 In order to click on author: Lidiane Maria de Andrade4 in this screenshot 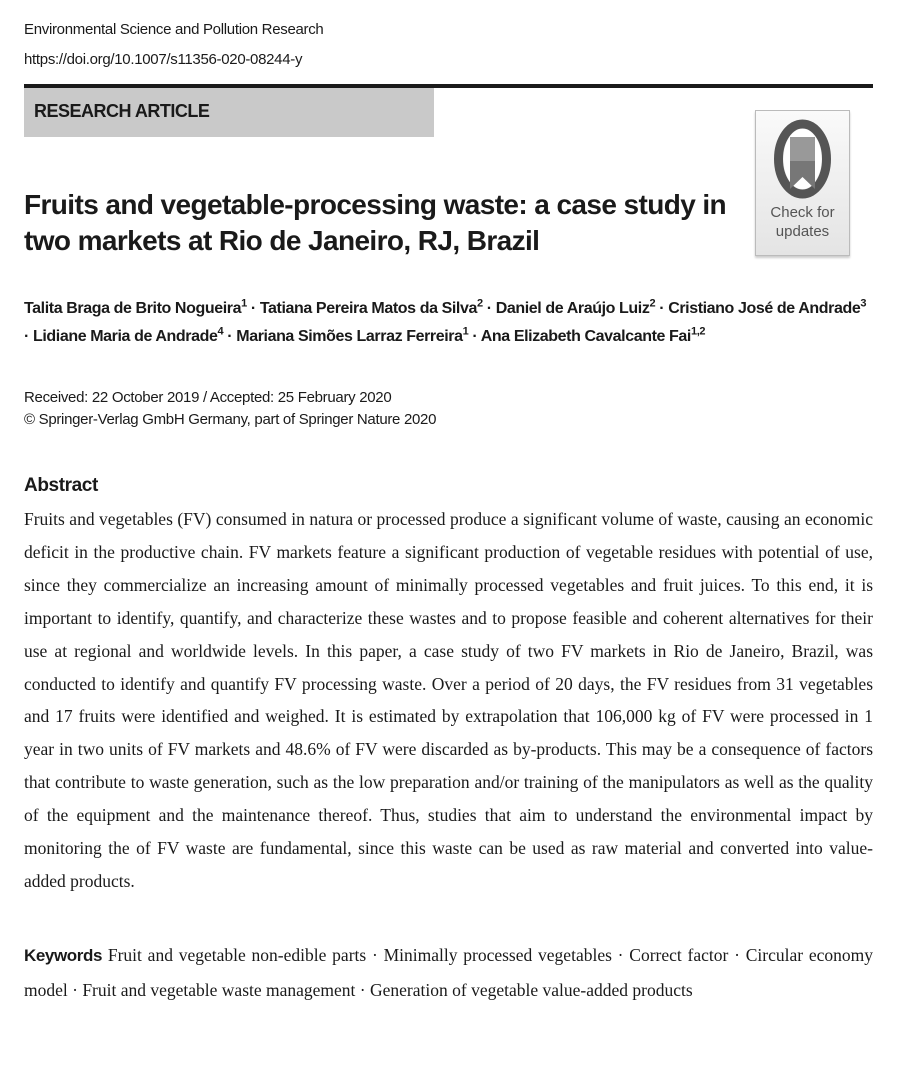, I will do `click(128, 335)`.